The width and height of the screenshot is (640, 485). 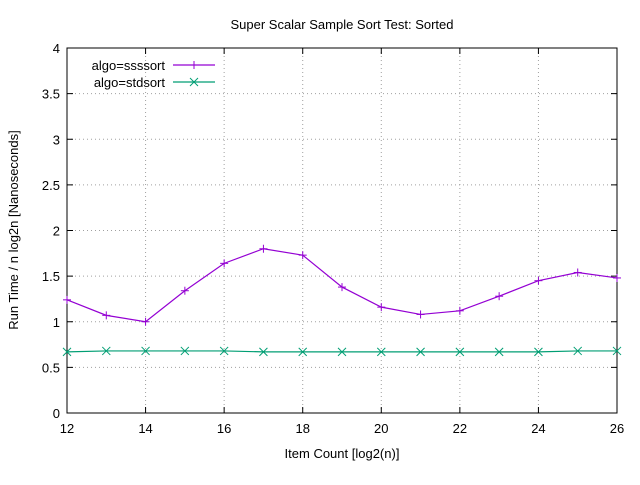 I want to click on y-tick-label: 0, so click(x=56, y=413).